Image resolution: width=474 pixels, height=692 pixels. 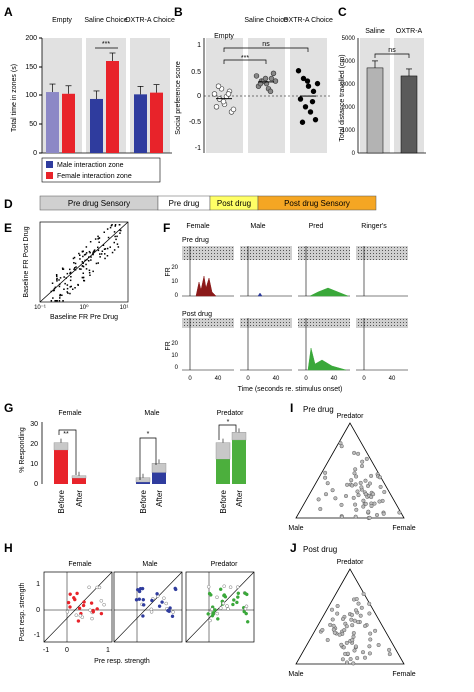 What do you see at coordinates (26, 261) in the screenshot?
I see `panel-e-ylabel: Baseline FR Post Drug` at bounding box center [26, 261].